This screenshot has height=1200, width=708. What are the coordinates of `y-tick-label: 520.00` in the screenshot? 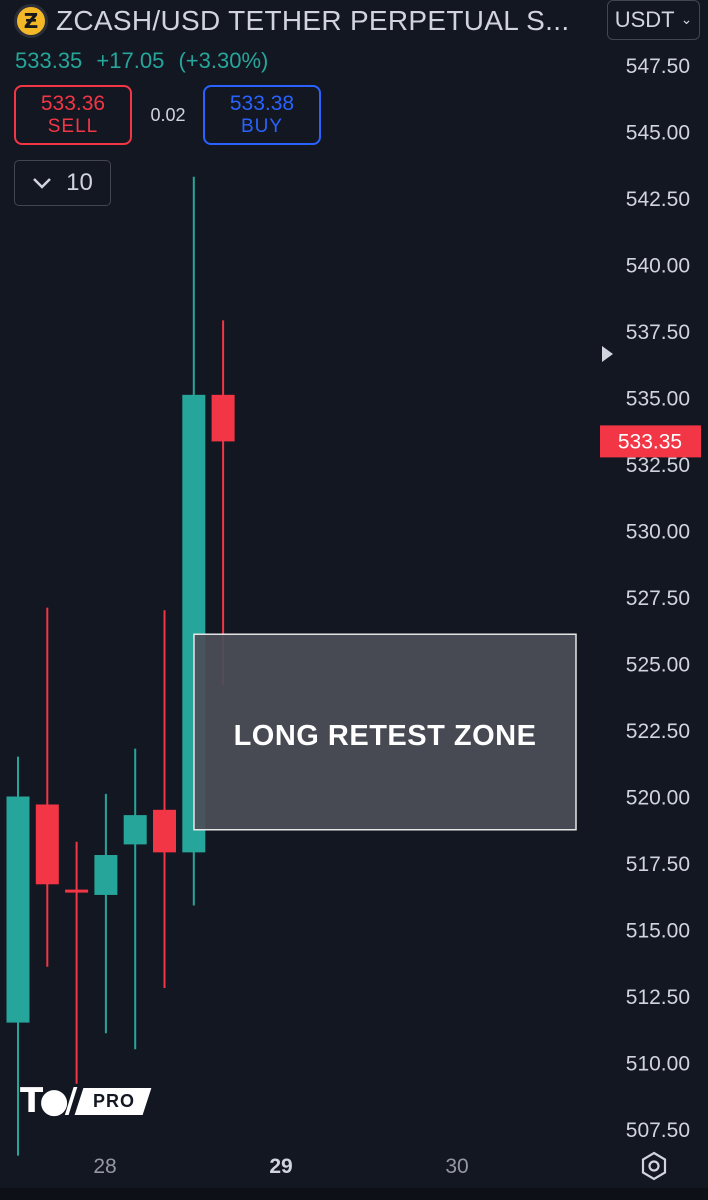 It's located at (658, 798).